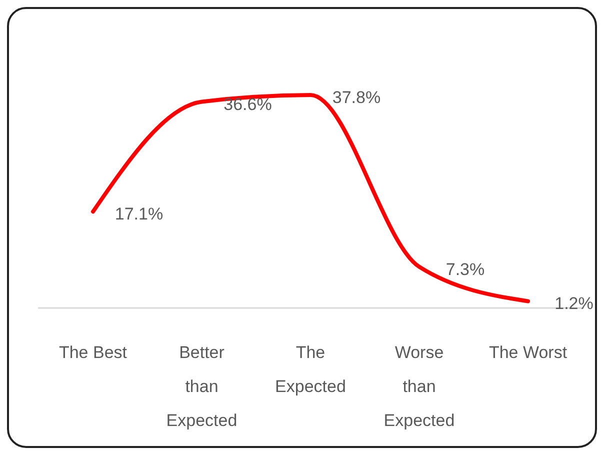 Image resolution: width=604 pixels, height=455 pixels. What do you see at coordinates (310, 369) in the screenshot?
I see `x-tick-label: The Expected` at bounding box center [310, 369].